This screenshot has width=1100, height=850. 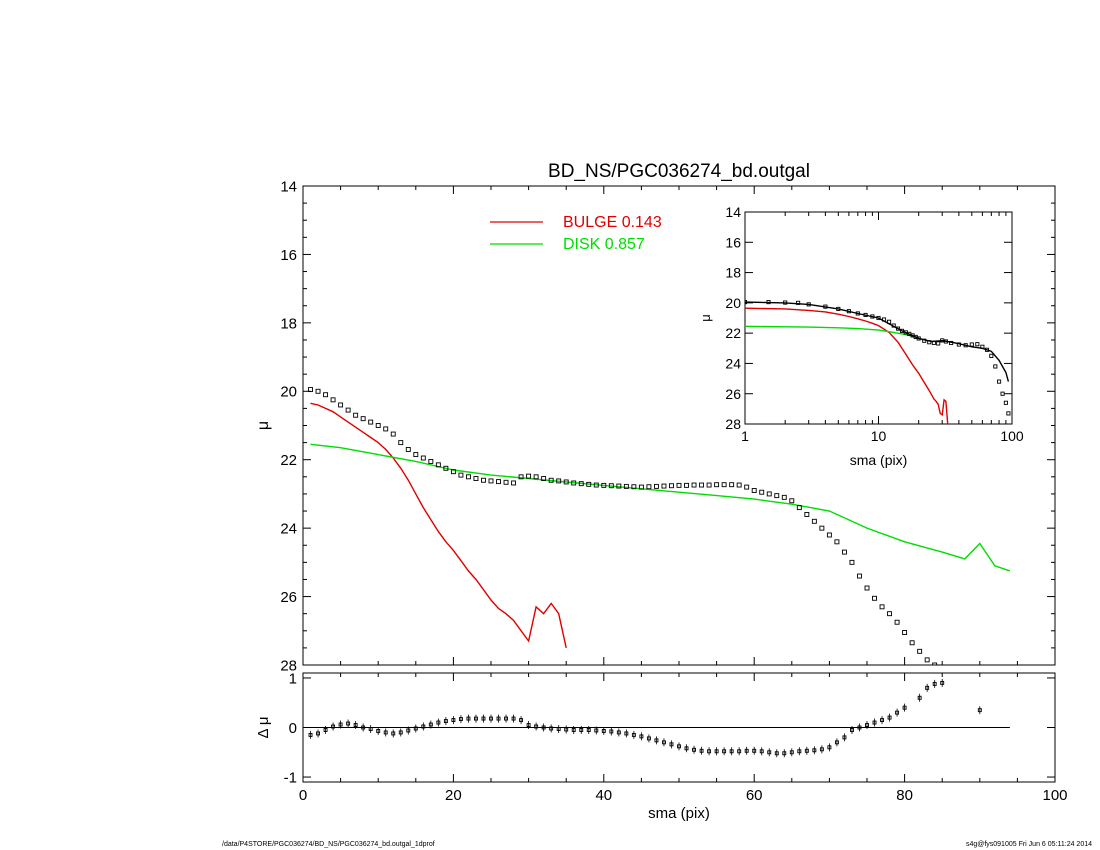 What do you see at coordinates (733, 333) in the screenshot?
I see `inset-ytick-label: 22` at bounding box center [733, 333].